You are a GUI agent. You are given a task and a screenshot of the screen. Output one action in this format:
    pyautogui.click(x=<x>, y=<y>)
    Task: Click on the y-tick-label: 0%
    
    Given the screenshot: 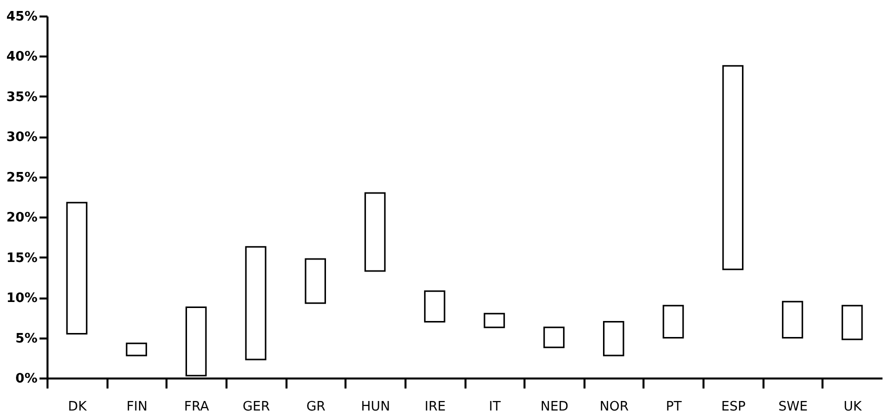 What is the action you would take?
    pyautogui.click(x=26, y=379)
    